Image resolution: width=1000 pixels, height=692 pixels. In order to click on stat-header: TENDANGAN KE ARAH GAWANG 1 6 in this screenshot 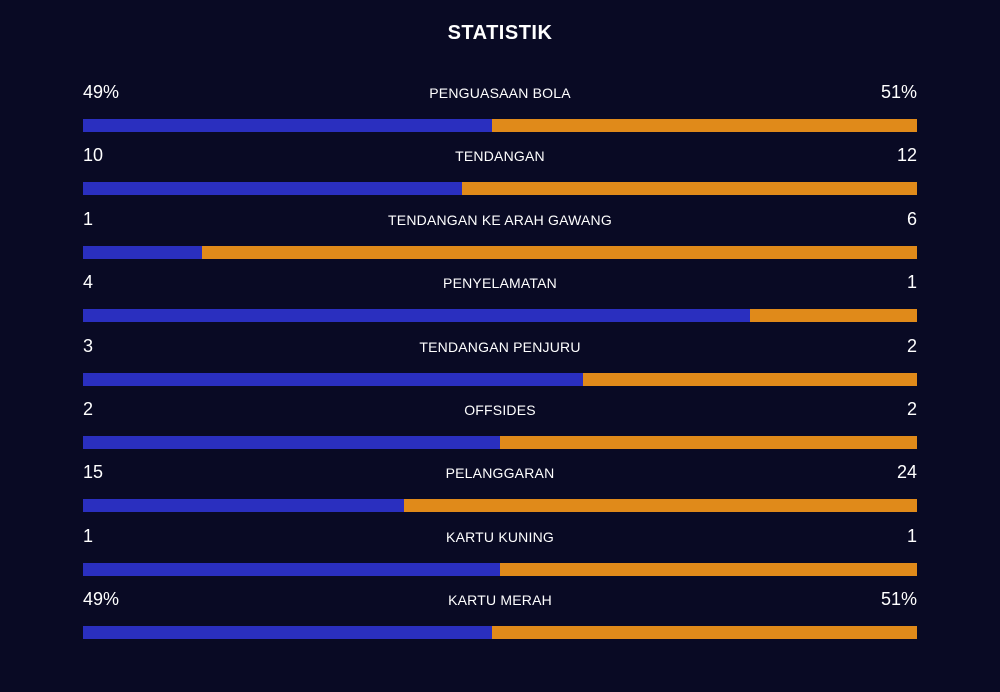, I will do `click(500, 221)`.